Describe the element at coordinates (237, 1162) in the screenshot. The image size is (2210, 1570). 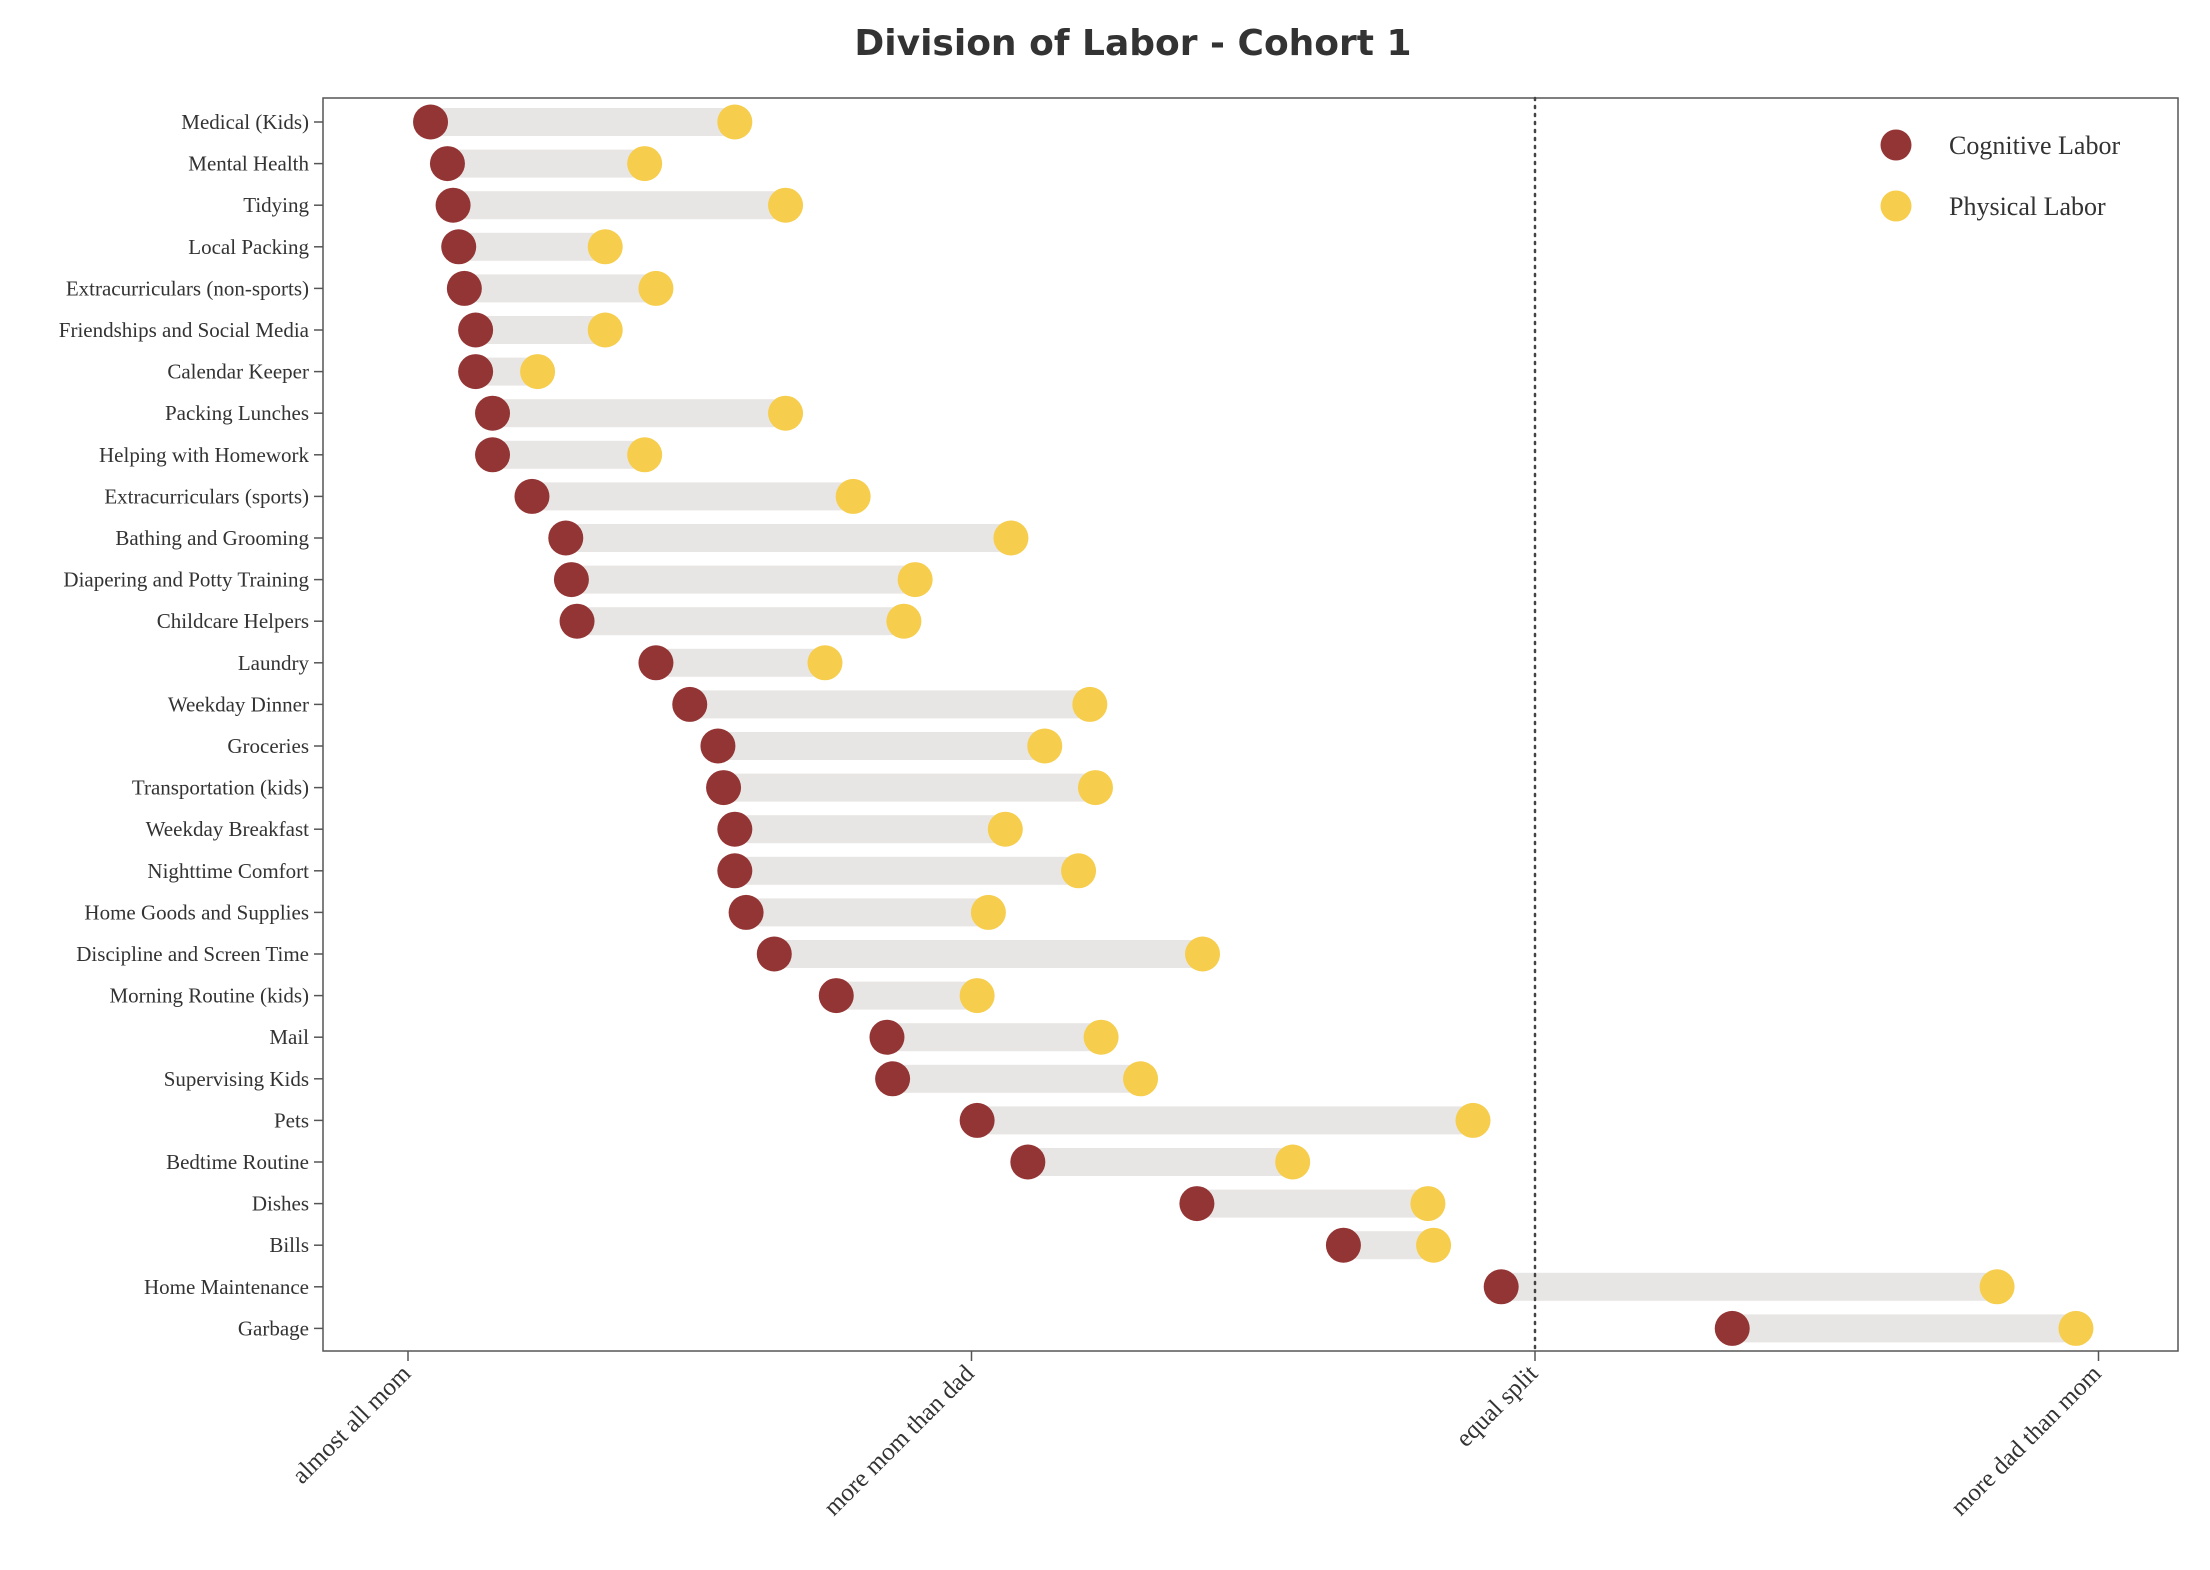
I see `category-label: Bedtime Routine` at that location.